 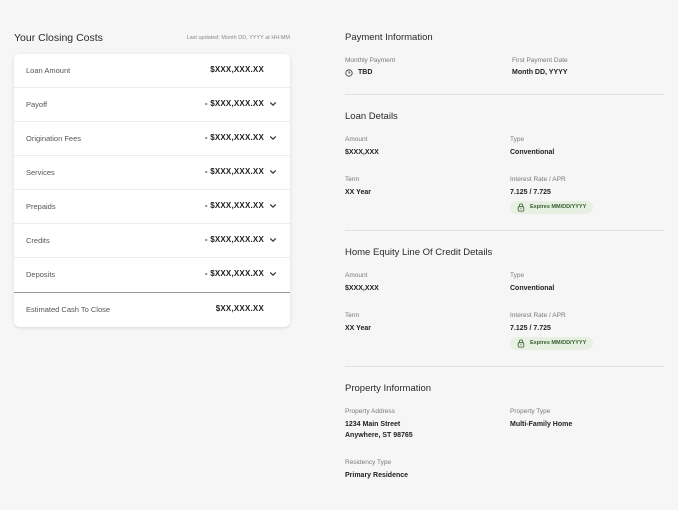 What do you see at coordinates (530, 328) in the screenshot?
I see `heloc-rate-value: 7.125 / 7.725` at bounding box center [530, 328].